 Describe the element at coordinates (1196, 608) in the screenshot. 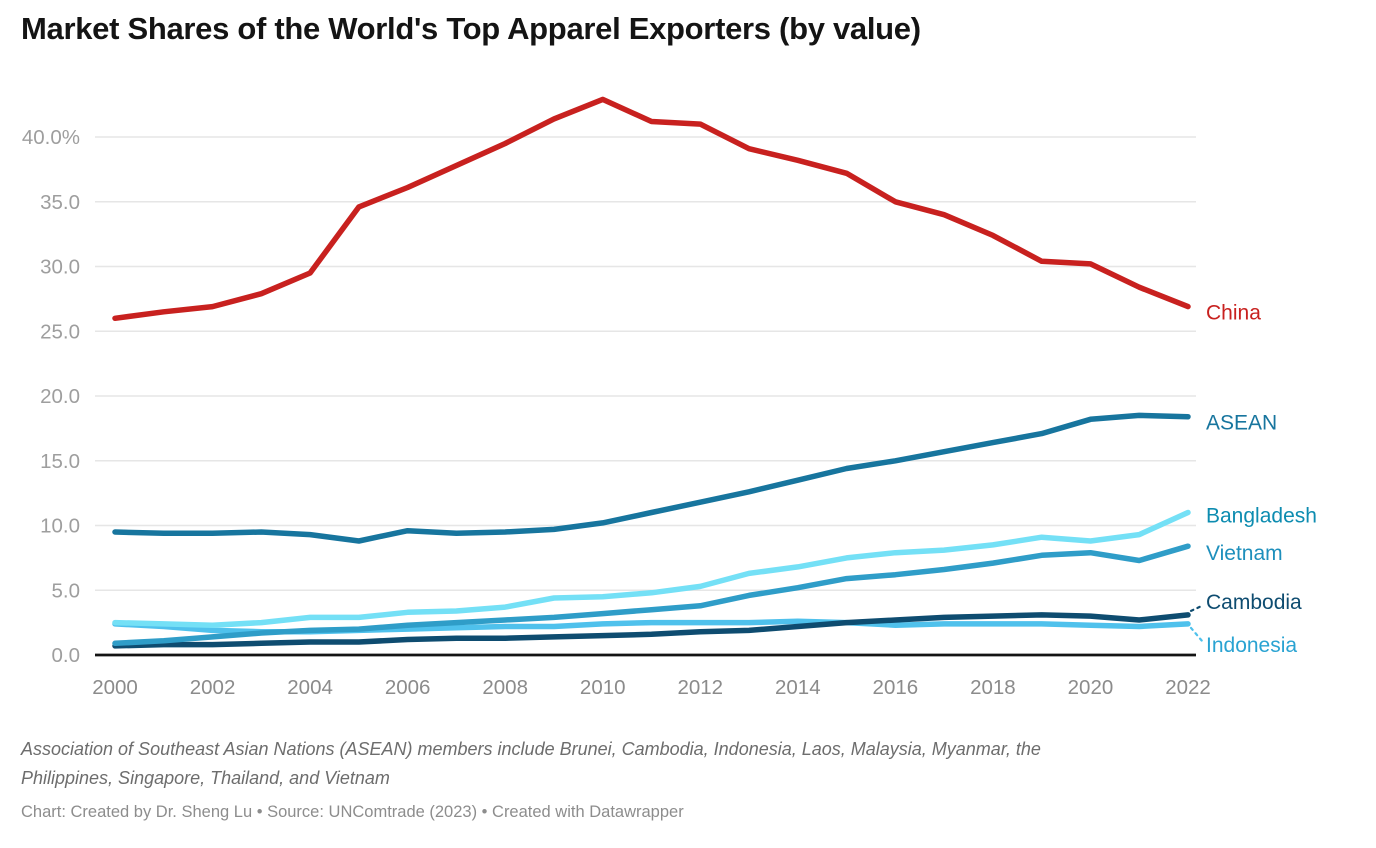

I see `label-leader-cambodia` at that location.